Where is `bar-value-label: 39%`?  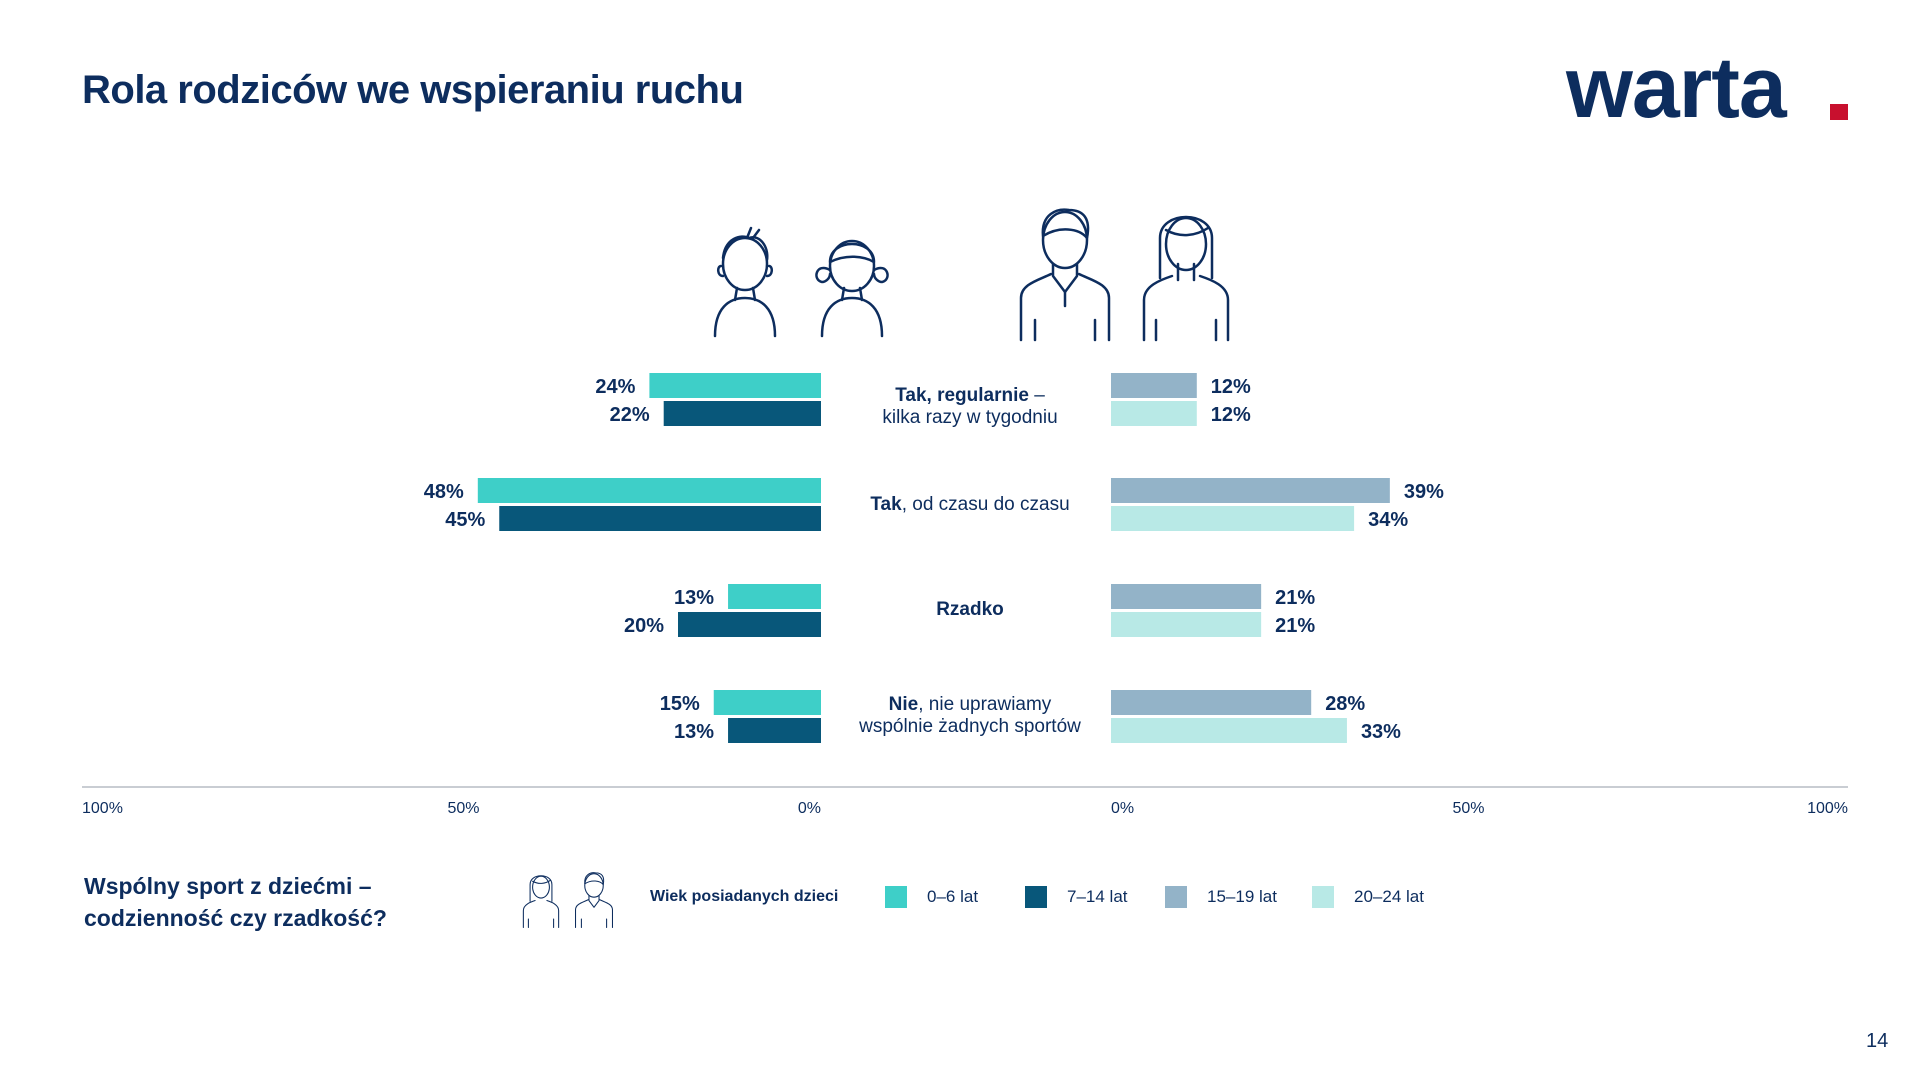
bar-value-label: 39% is located at coordinates (1424, 492).